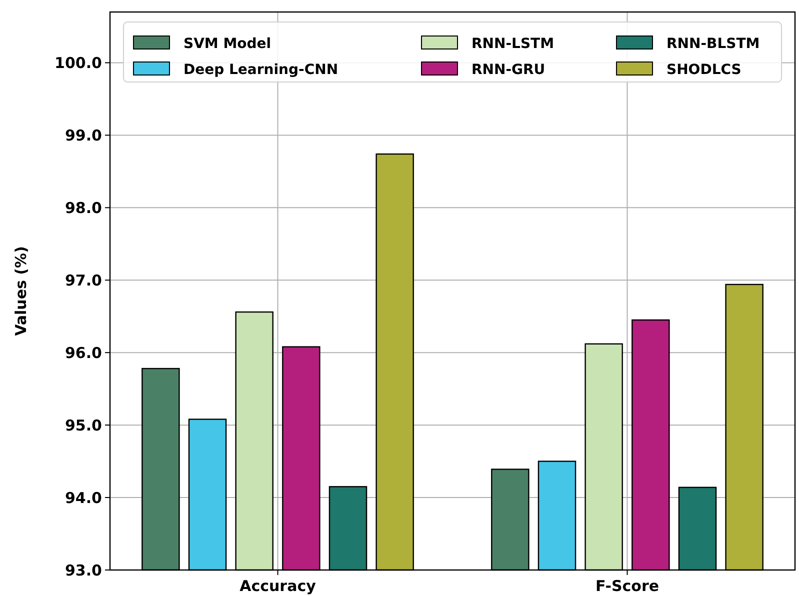 This screenshot has width=799, height=596. Describe the element at coordinates (713, 44) in the screenshot. I see `legend-label: RNN-BLSTM` at that location.